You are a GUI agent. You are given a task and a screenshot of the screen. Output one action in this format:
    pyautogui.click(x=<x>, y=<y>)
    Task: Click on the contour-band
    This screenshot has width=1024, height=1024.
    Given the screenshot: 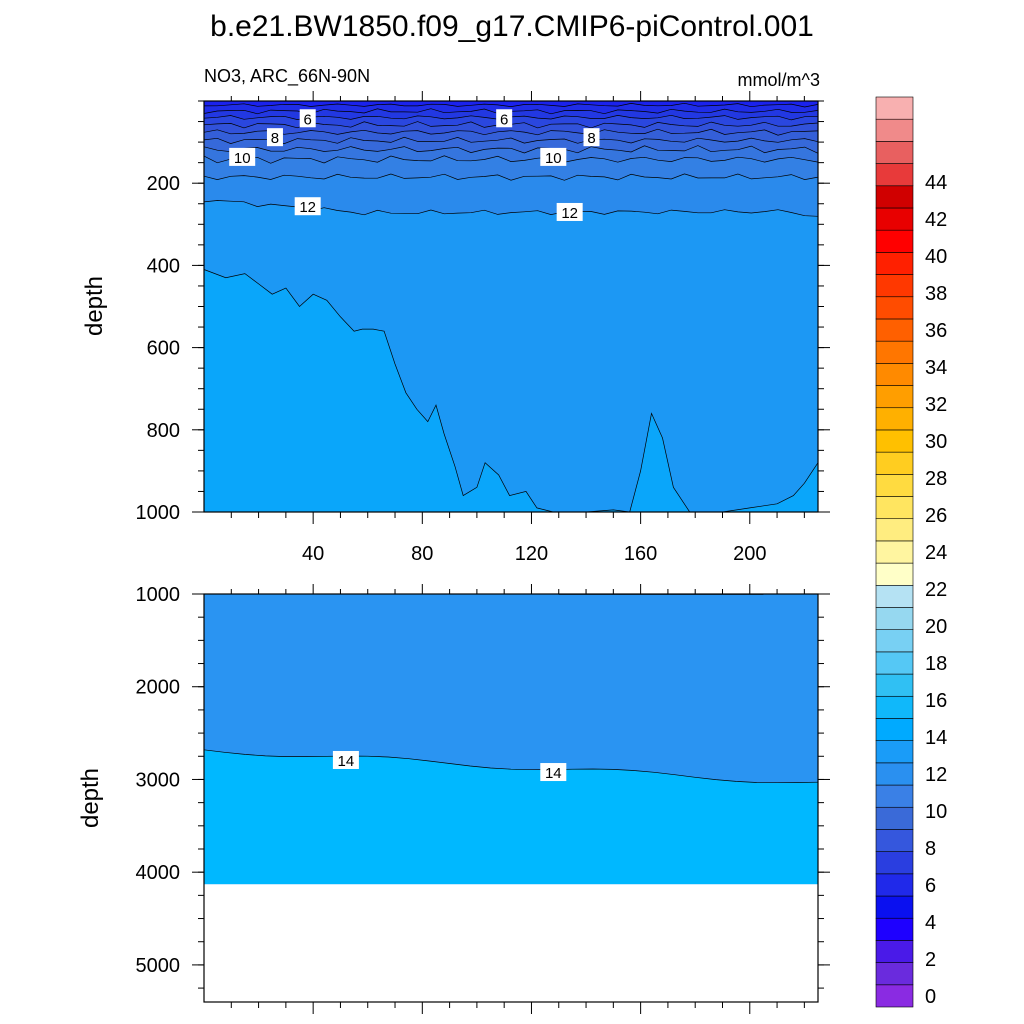 What is the action you would take?
    pyautogui.click(x=511, y=390)
    